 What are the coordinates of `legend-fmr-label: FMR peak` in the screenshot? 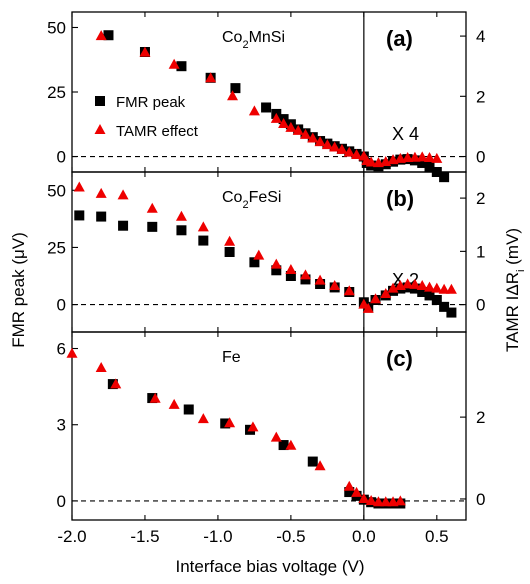 It's located at (151, 102).